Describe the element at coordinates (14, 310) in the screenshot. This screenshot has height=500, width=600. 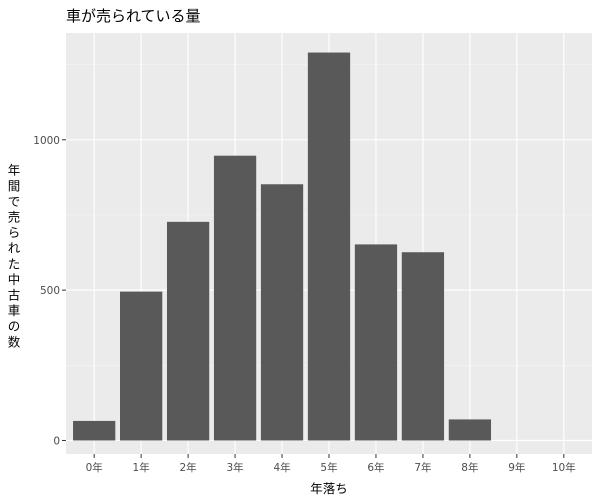
I see `y-axis-title-char: 車` at that location.